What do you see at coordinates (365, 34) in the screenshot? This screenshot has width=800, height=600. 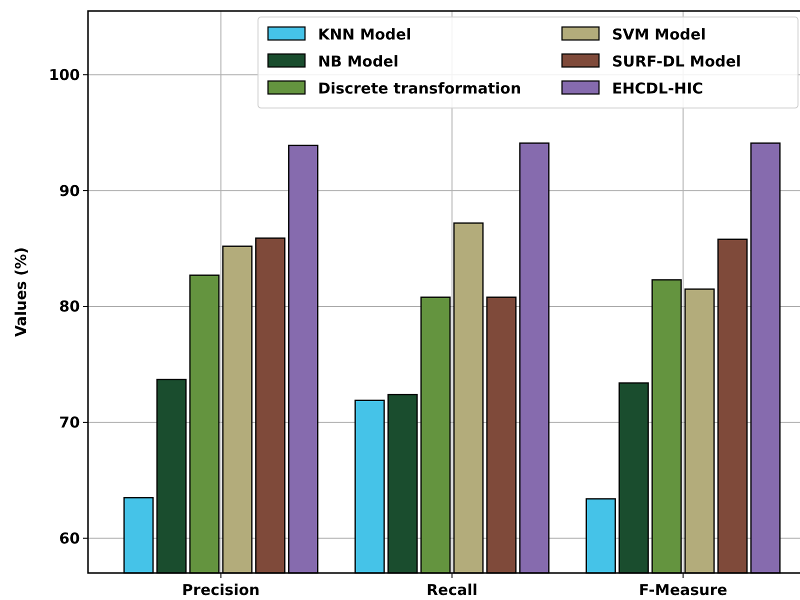 I see `legend-label: KNN Model` at bounding box center [365, 34].